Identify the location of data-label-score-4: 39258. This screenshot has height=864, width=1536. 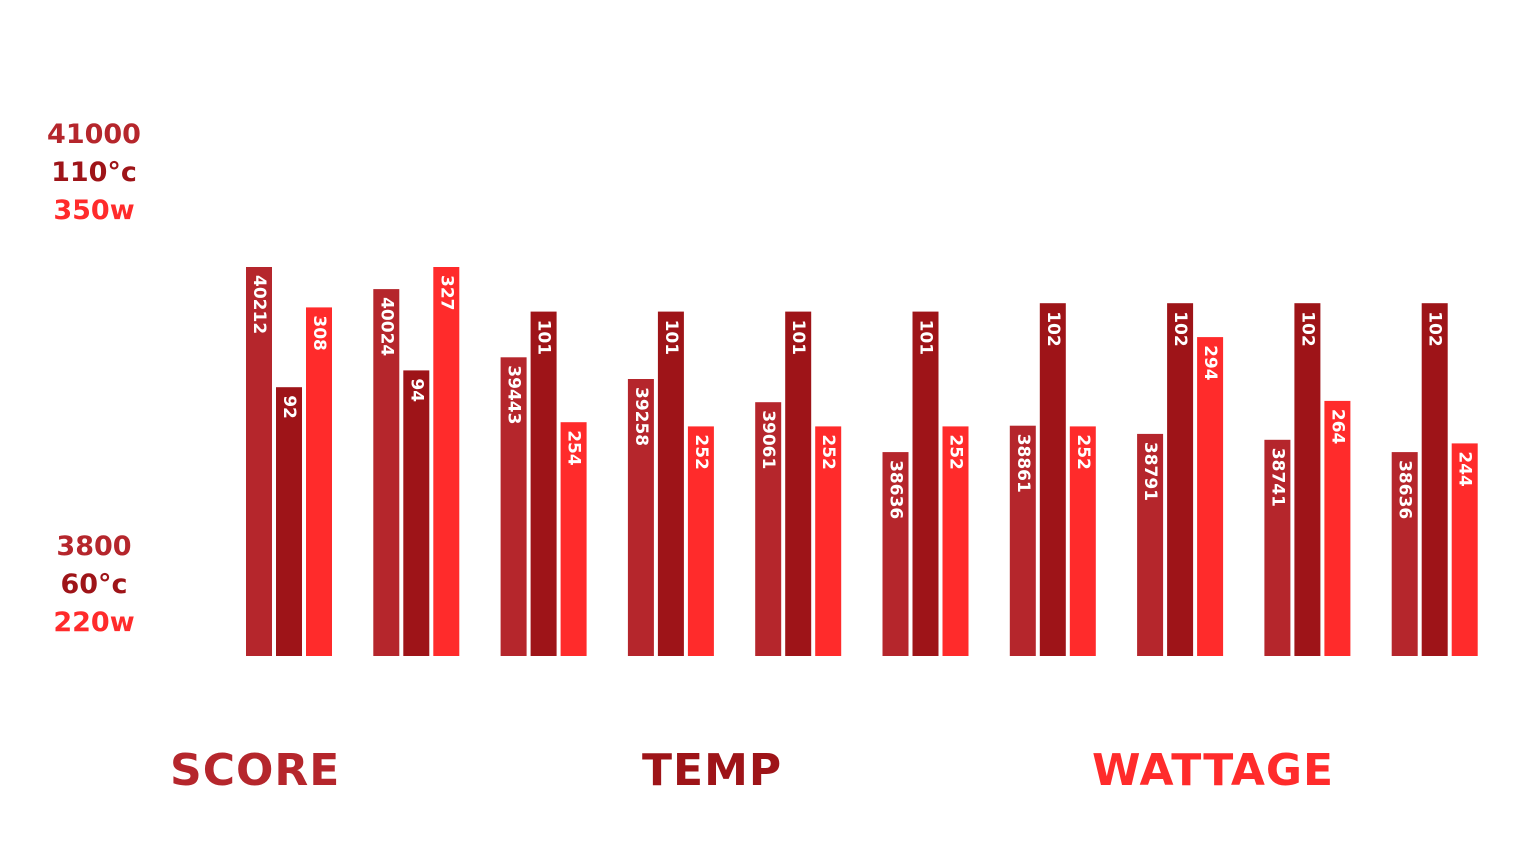
(641, 416).